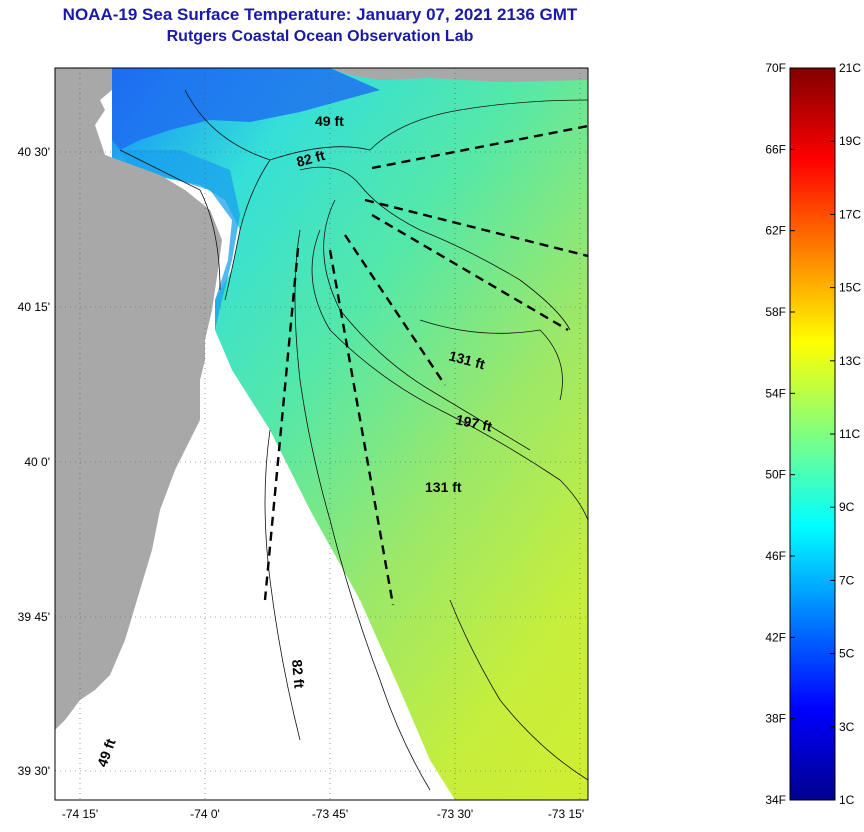 Image resolution: width=864 pixels, height=832 pixels. Describe the element at coordinates (330, 814) in the screenshot. I see `lon-tick-label: -73 45'` at that location.